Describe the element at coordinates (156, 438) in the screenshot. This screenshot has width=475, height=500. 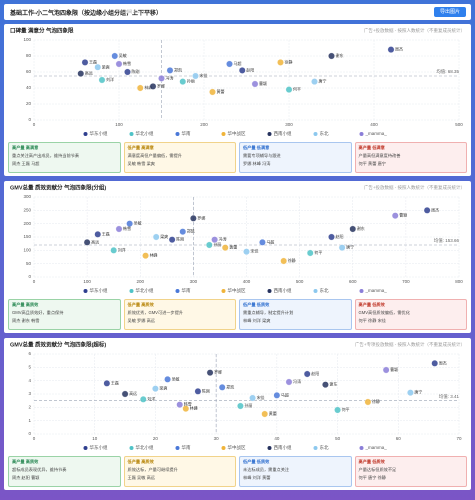
I see `x-tick-label: 20` at that location.